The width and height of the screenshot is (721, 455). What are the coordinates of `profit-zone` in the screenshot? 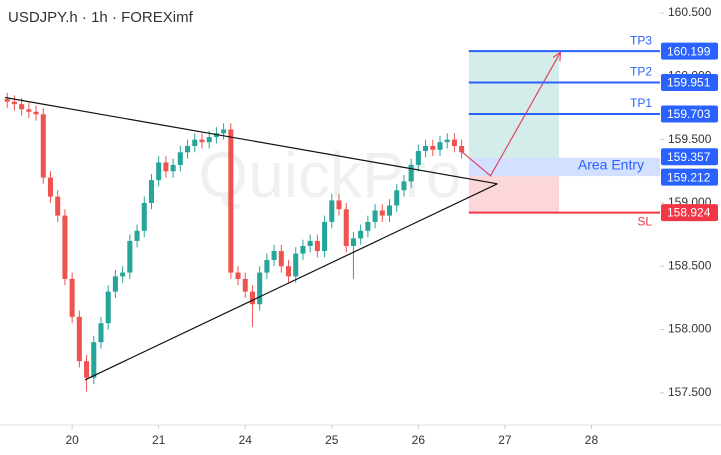 It's located at (514, 104).